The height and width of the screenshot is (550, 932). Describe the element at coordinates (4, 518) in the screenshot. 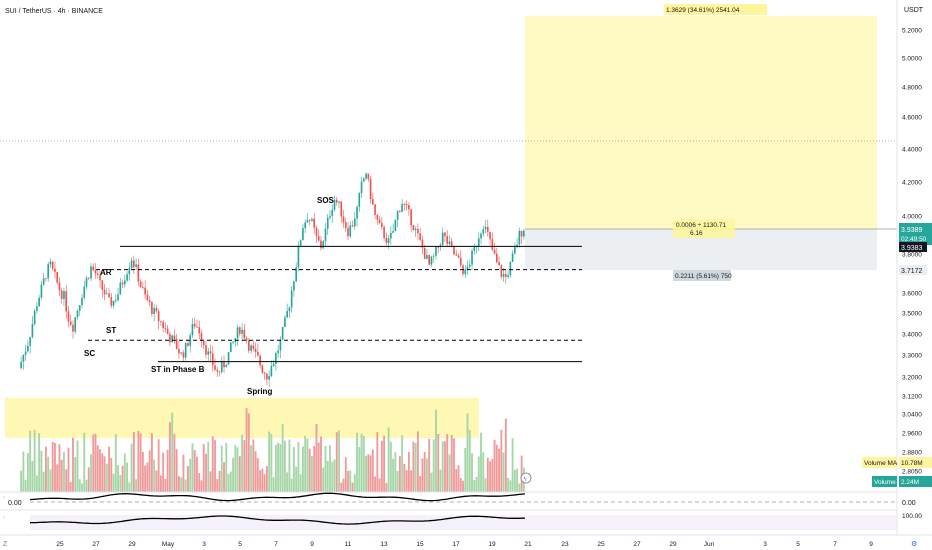

I see `pane-icon-2: ◦` at that location.